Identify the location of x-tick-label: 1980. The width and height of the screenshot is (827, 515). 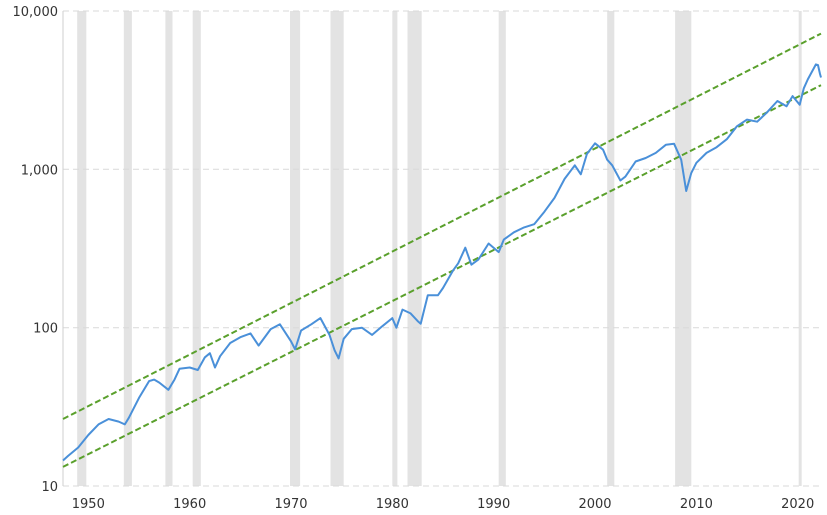
(392, 504).